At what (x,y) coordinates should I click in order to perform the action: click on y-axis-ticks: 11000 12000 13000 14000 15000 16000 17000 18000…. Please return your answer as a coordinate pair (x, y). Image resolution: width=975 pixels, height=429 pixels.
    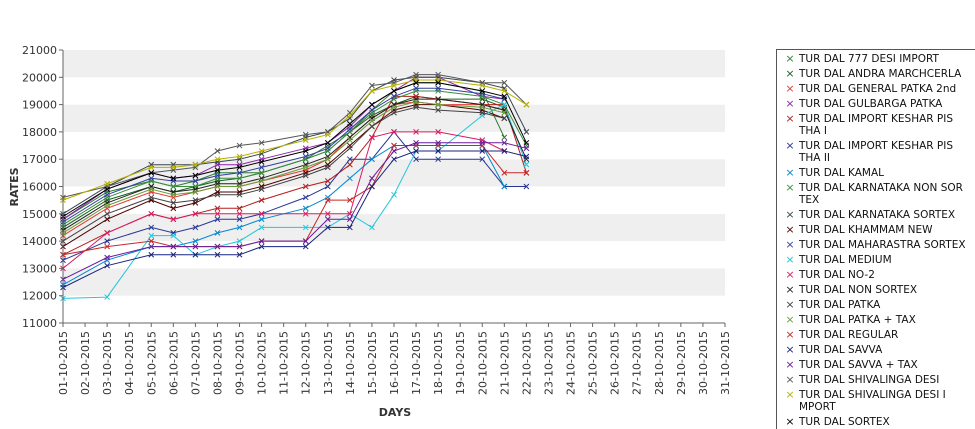
    Looking at the image, I should click on (42, 187).